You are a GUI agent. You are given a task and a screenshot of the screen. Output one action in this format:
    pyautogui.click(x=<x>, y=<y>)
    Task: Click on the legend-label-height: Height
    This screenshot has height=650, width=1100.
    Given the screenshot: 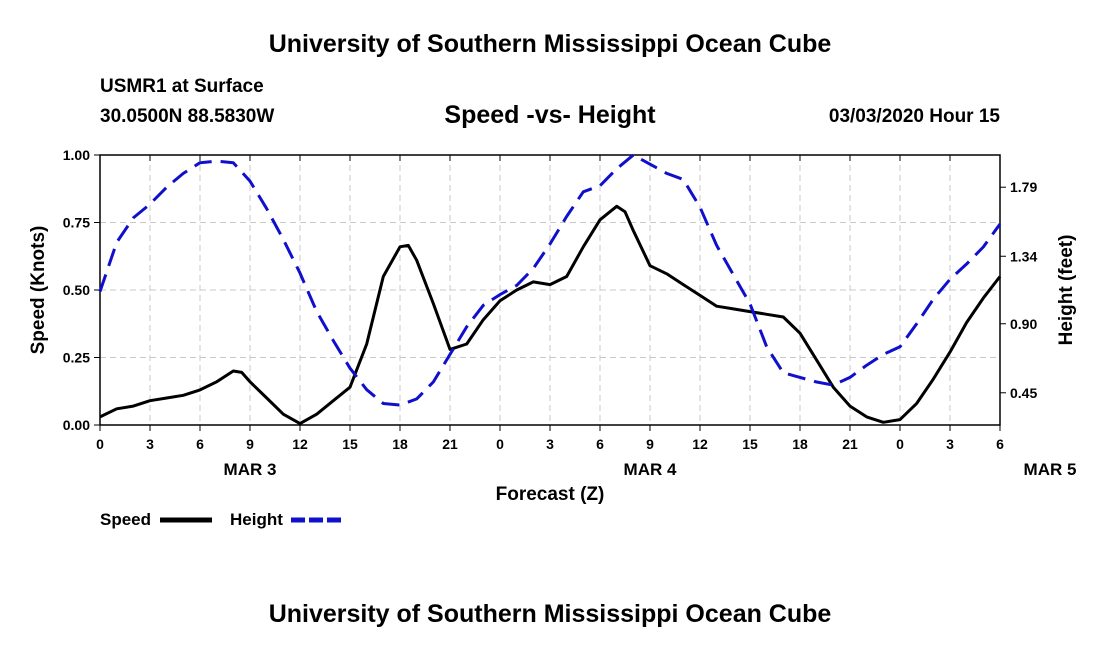 What is the action you would take?
    pyautogui.click(x=256, y=519)
    